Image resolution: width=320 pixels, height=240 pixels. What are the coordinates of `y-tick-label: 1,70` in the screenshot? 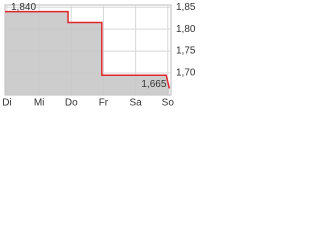 It's located at (186, 73).